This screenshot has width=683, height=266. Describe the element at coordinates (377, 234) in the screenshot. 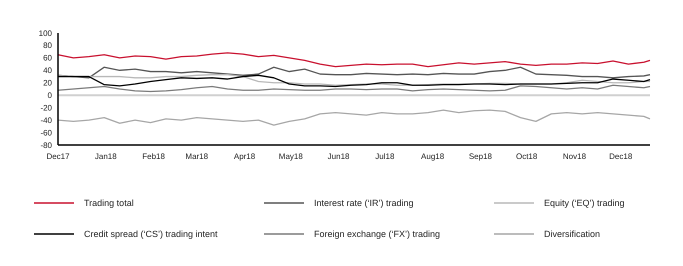

I see `legend-label: Foreign exchange (‘FX’) trading` at that location.